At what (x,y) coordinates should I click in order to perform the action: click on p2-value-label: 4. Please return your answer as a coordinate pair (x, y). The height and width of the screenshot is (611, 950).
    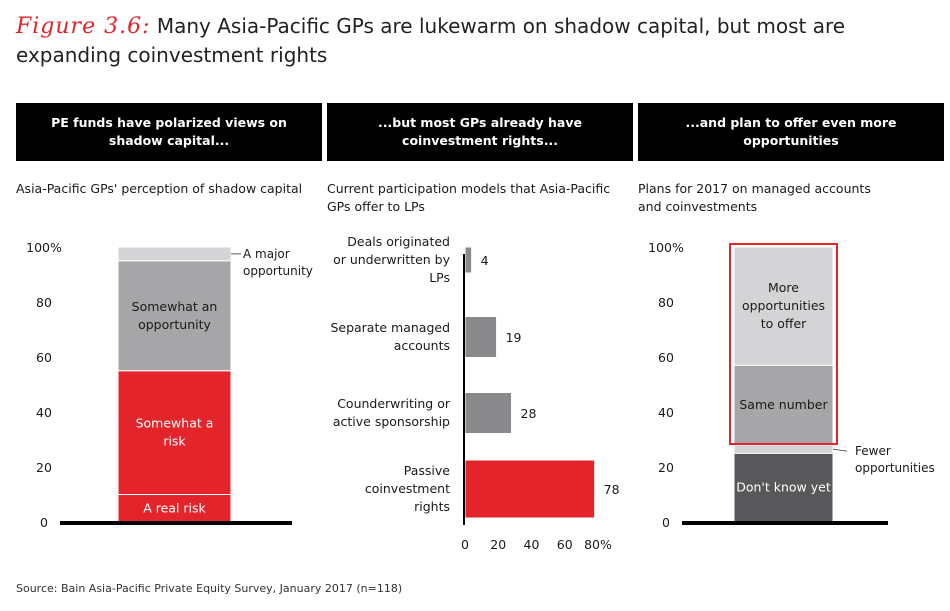
    Looking at the image, I should click on (485, 260).